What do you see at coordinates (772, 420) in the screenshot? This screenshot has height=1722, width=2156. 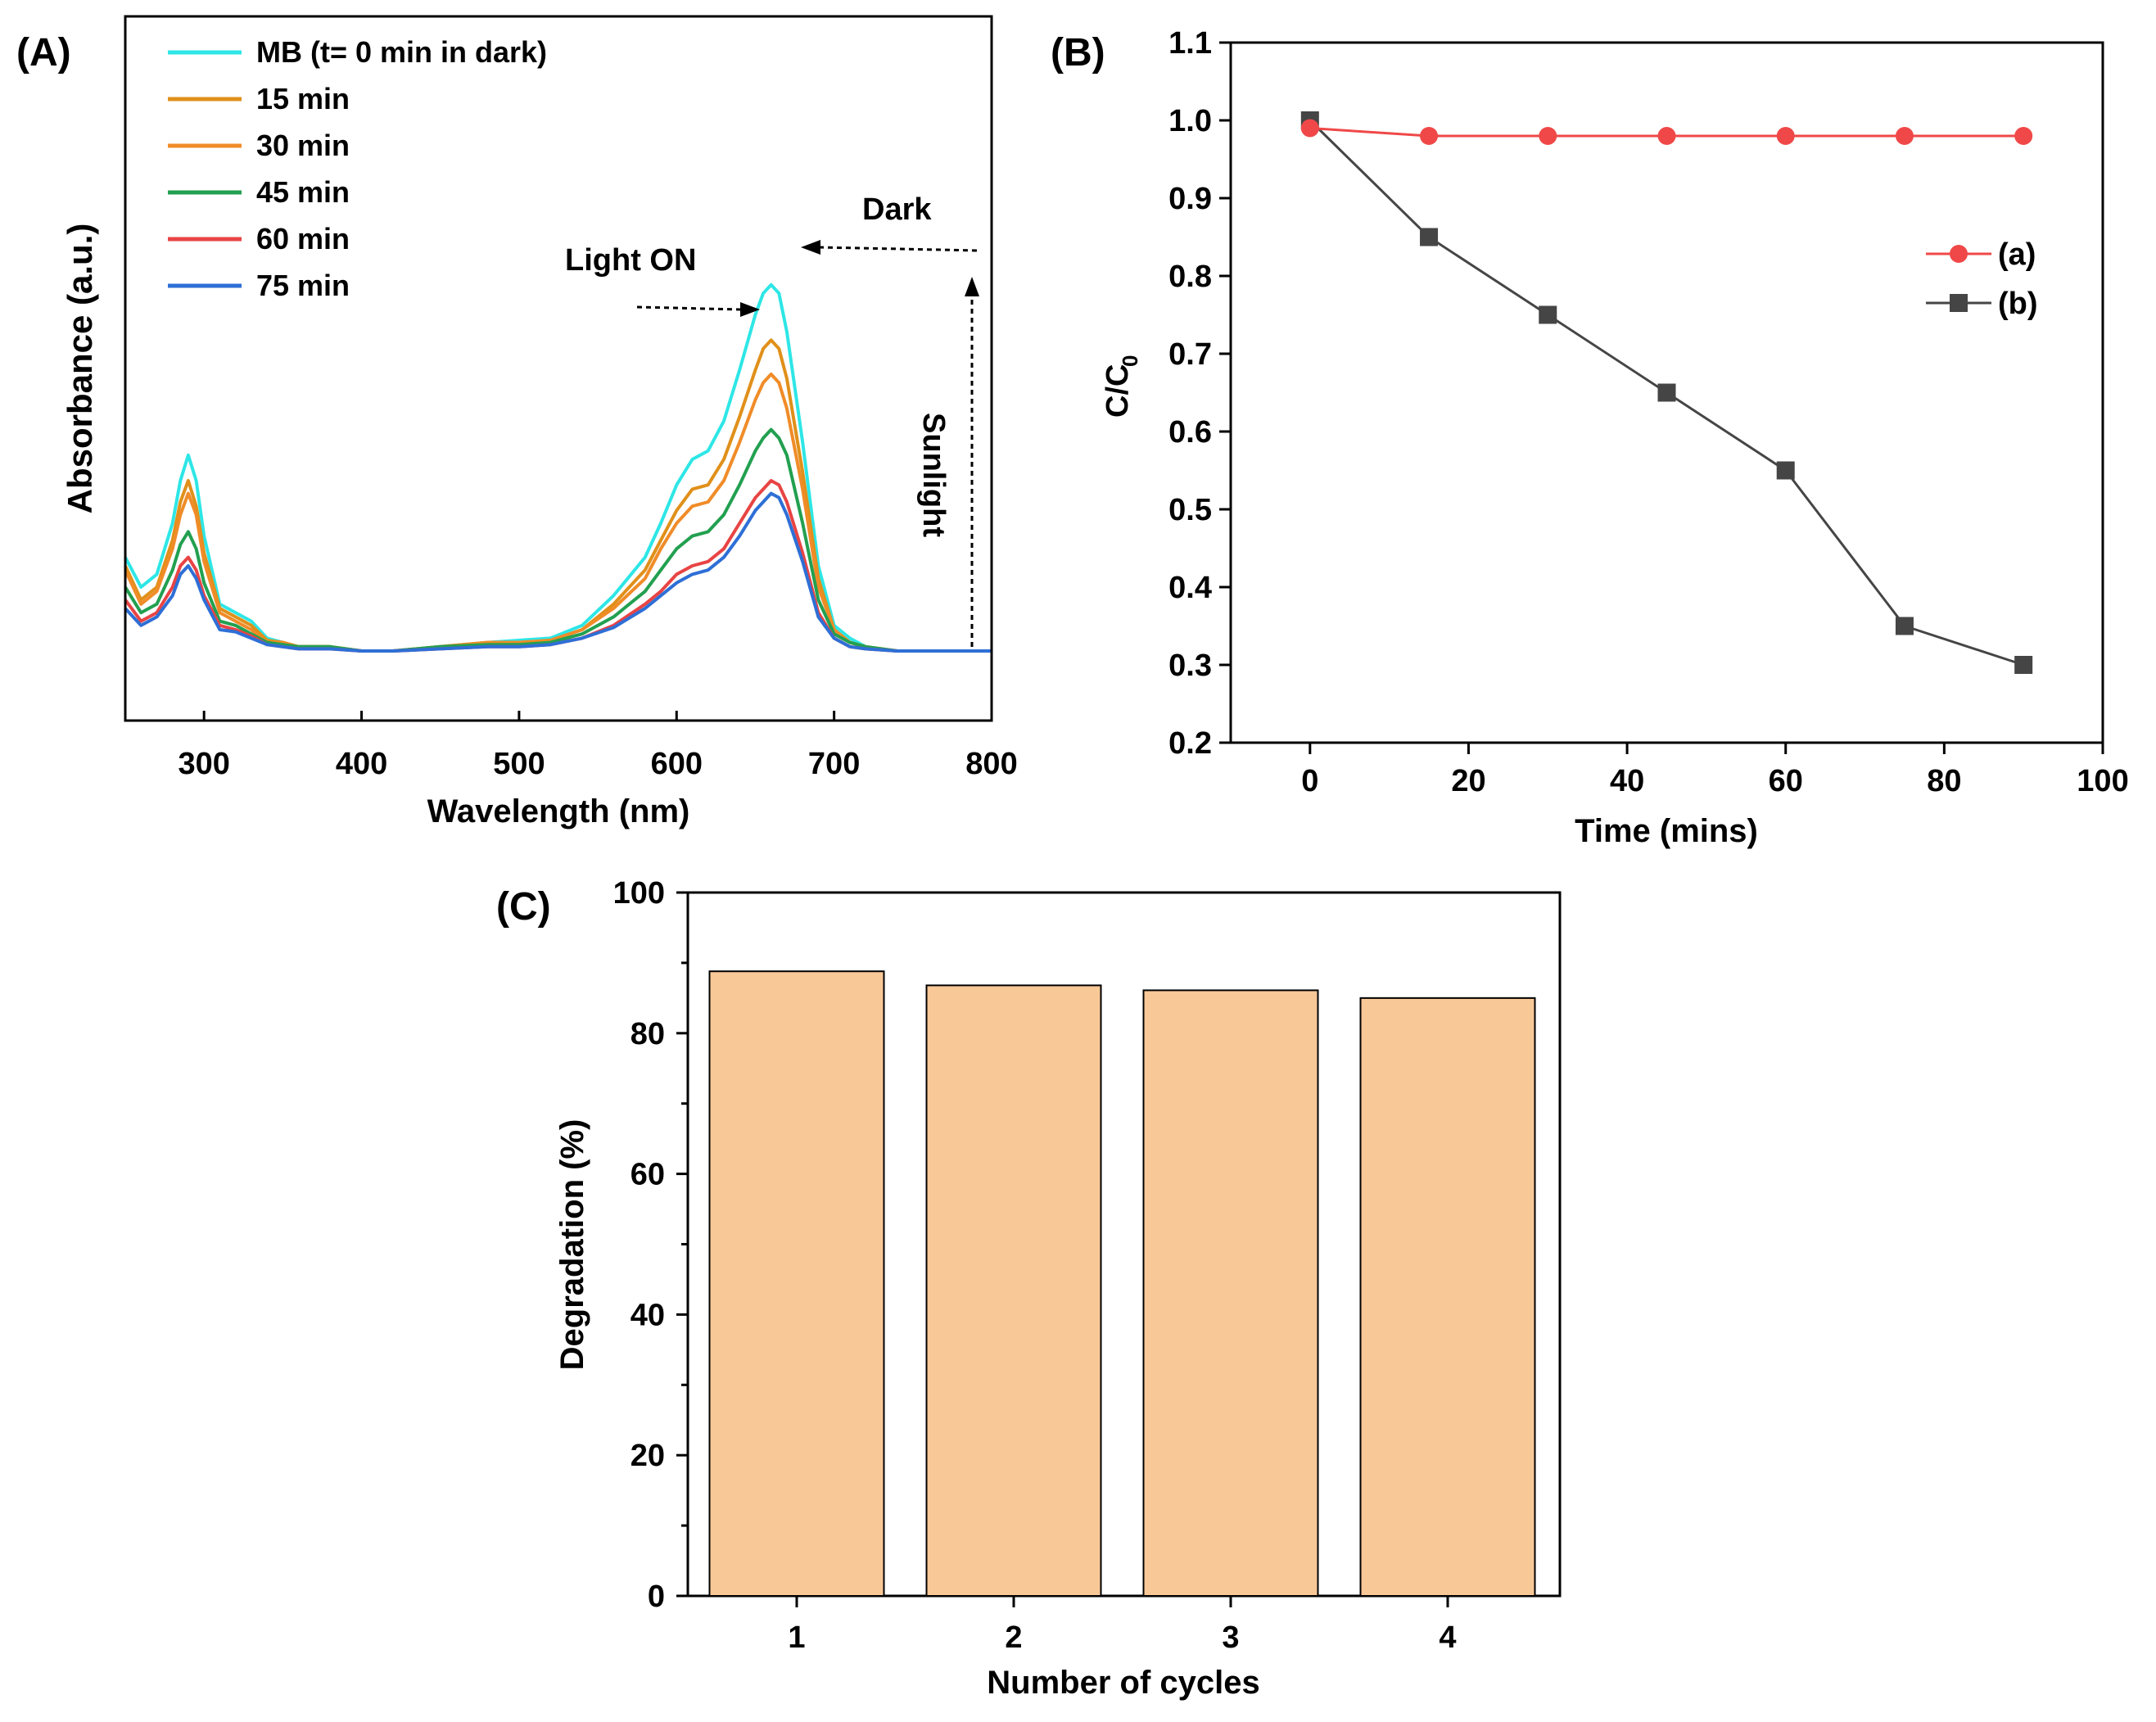 I see `panel-a-annotations: Light ON Dark Sunlight` at bounding box center [772, 420].